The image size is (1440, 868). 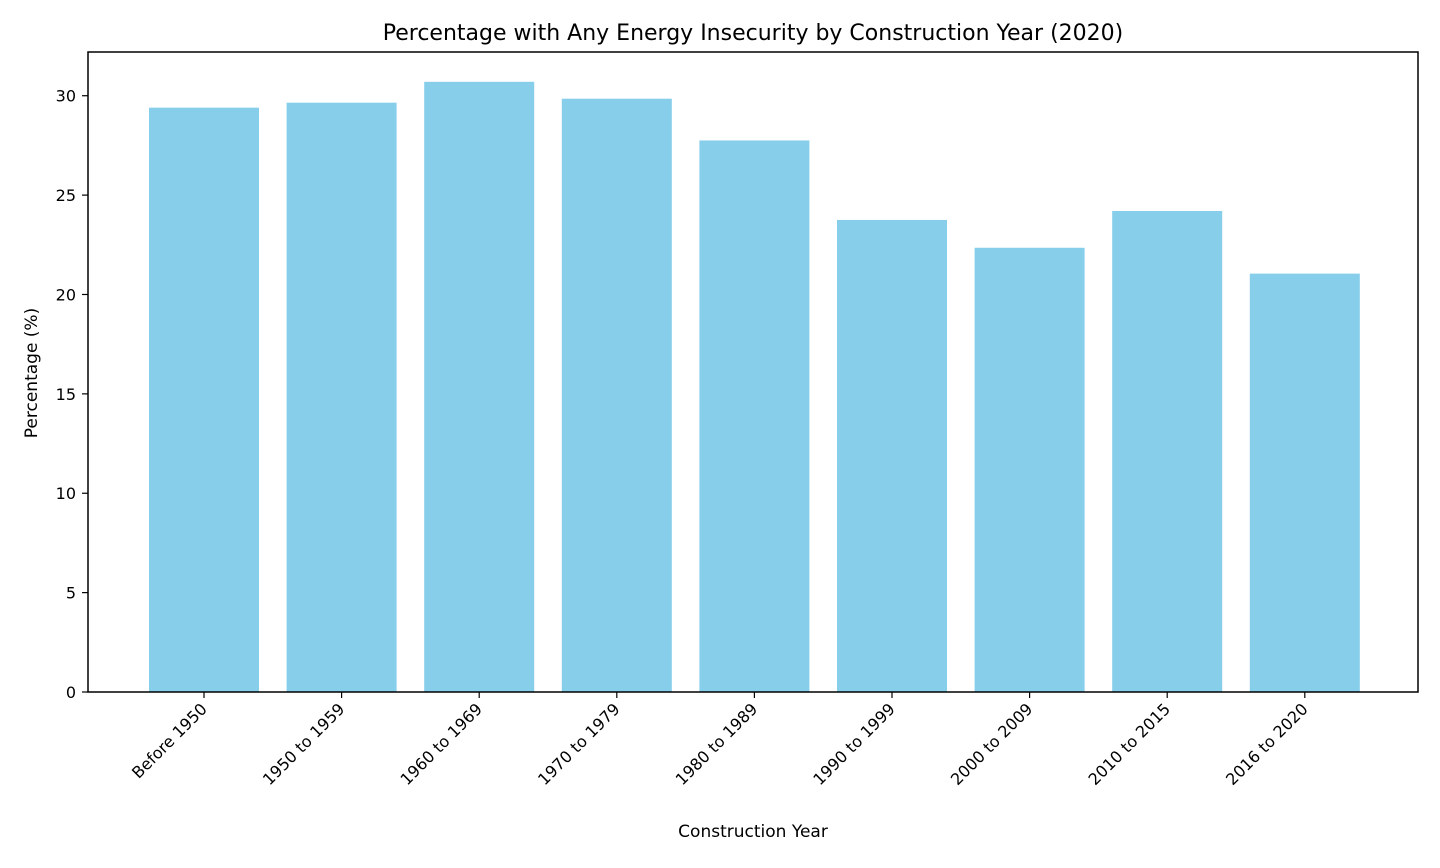 I want to click on x-tick-label-4: 1980 to 1989, so click(x=717, y=744).